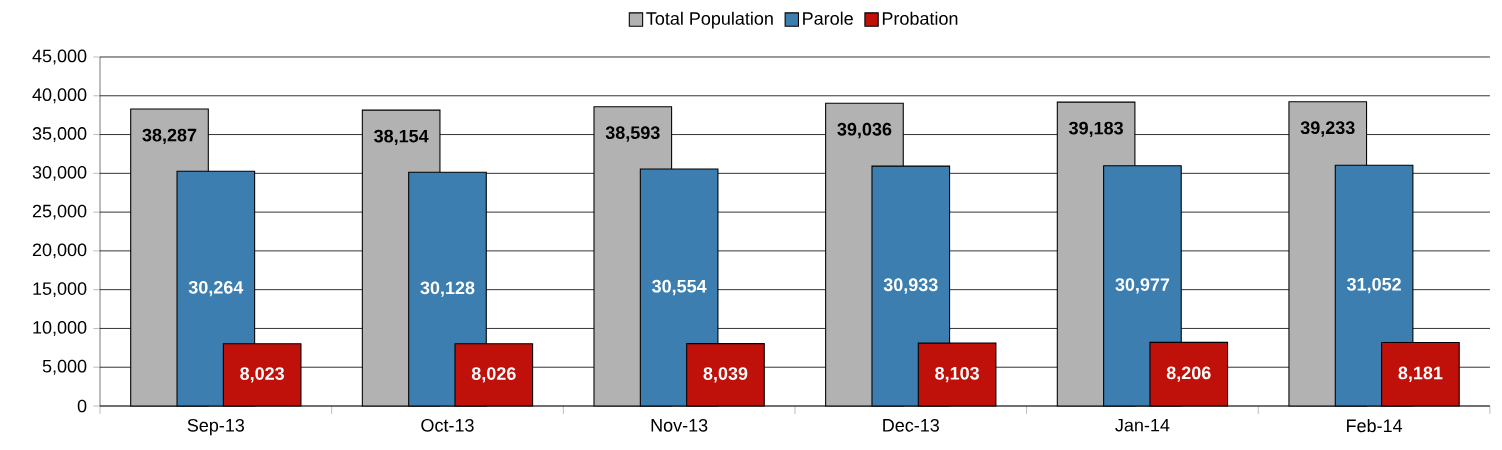 This screenshot has height=450, width=1502. What do you see at coordinates (447, 289) in the screenshot?
I see `data-label: 30,128` at bounding box center [447, 289].